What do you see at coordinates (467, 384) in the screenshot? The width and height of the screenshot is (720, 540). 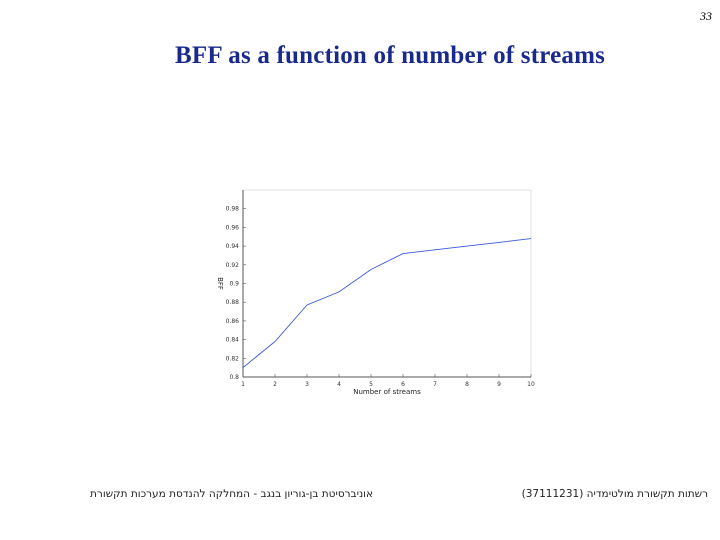 I see `x-tick-label: 8` at bounding box center [467, 384].